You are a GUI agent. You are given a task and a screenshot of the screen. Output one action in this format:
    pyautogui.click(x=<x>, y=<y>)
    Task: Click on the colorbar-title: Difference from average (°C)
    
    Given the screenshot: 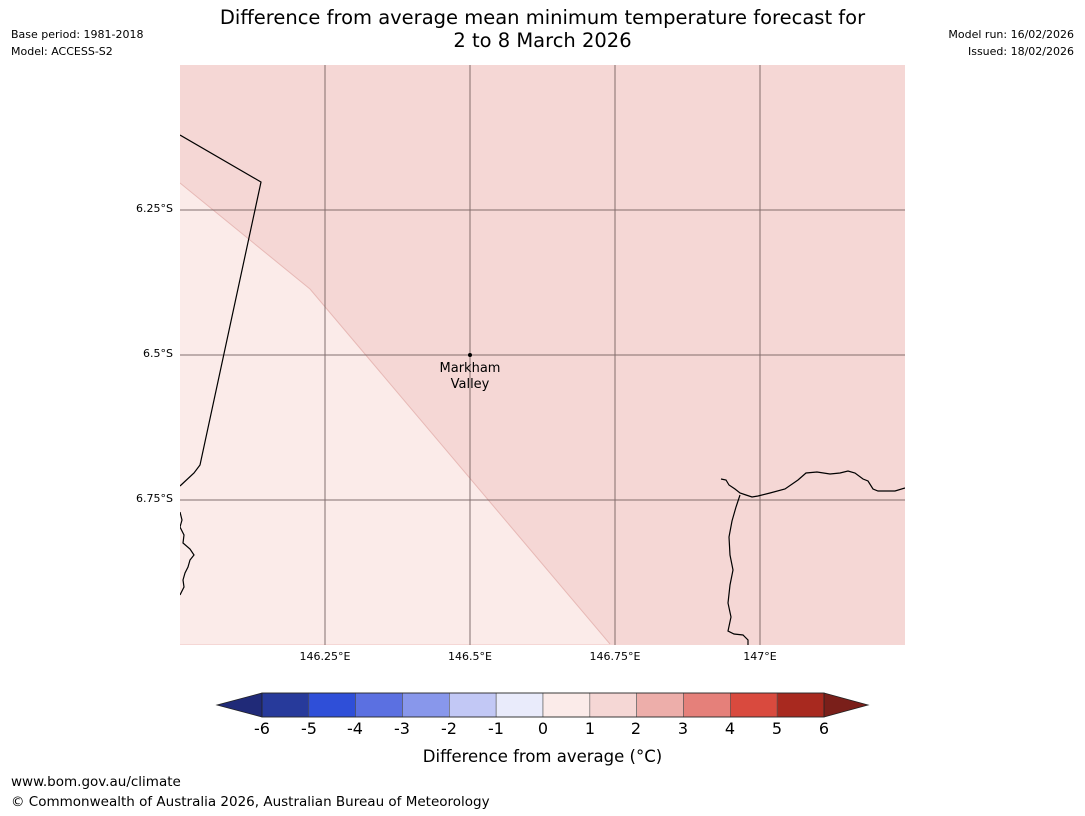 What is the action you would take?
    pyautogui.click(x=542, y=756)
    